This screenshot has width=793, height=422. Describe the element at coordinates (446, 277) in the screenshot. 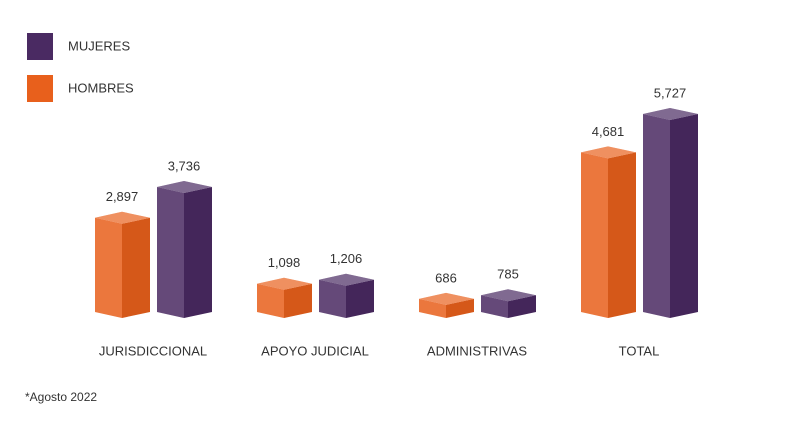

I see `value-label: 686` at that location.